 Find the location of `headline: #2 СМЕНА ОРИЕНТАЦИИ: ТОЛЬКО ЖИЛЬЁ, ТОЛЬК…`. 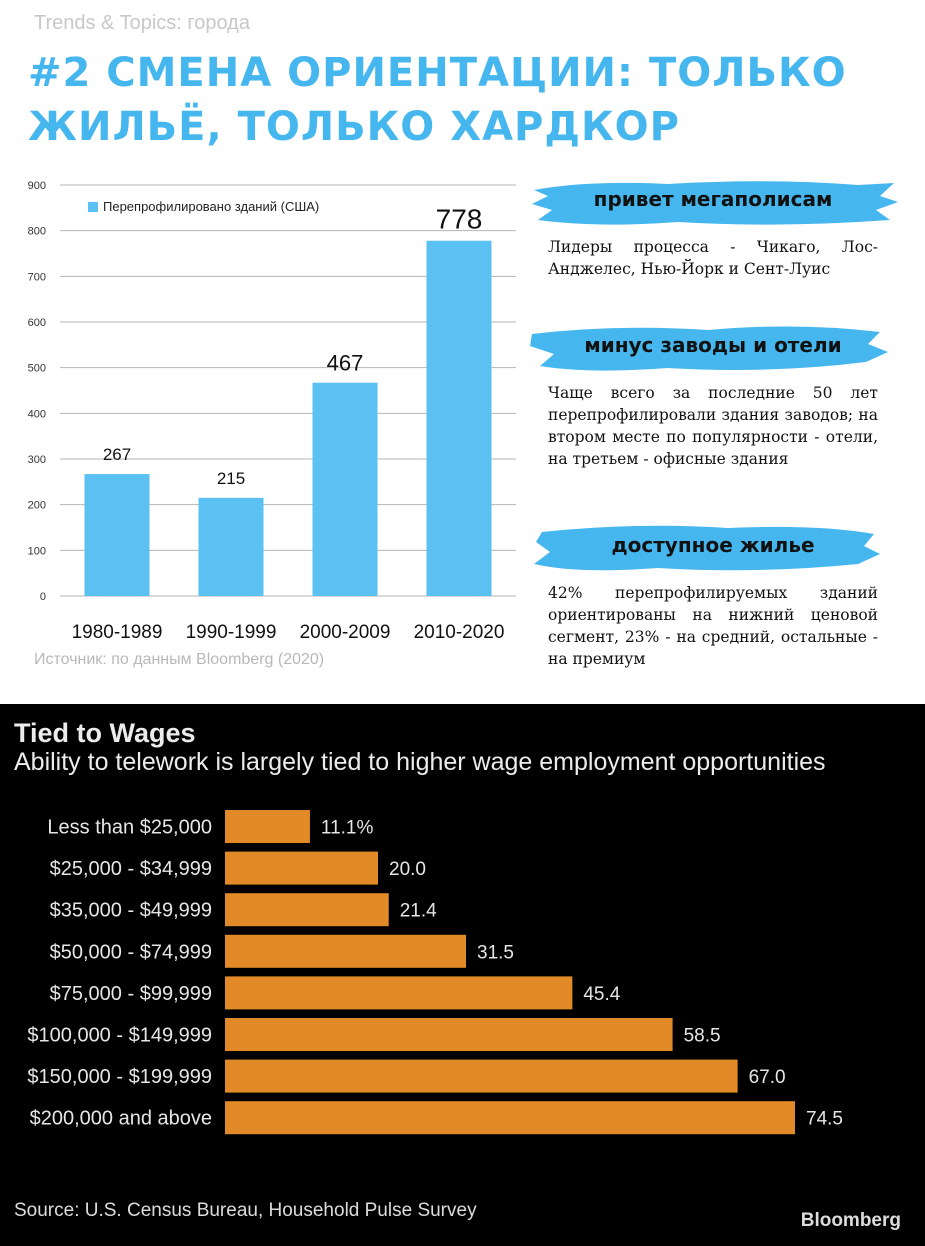

headline: #2 СМЕНА ОРИЕНТАЦИИ: ТОЛЬКО ЖИЛЬЁ, ТОЛЬК… is located at coordinates (437, 100).